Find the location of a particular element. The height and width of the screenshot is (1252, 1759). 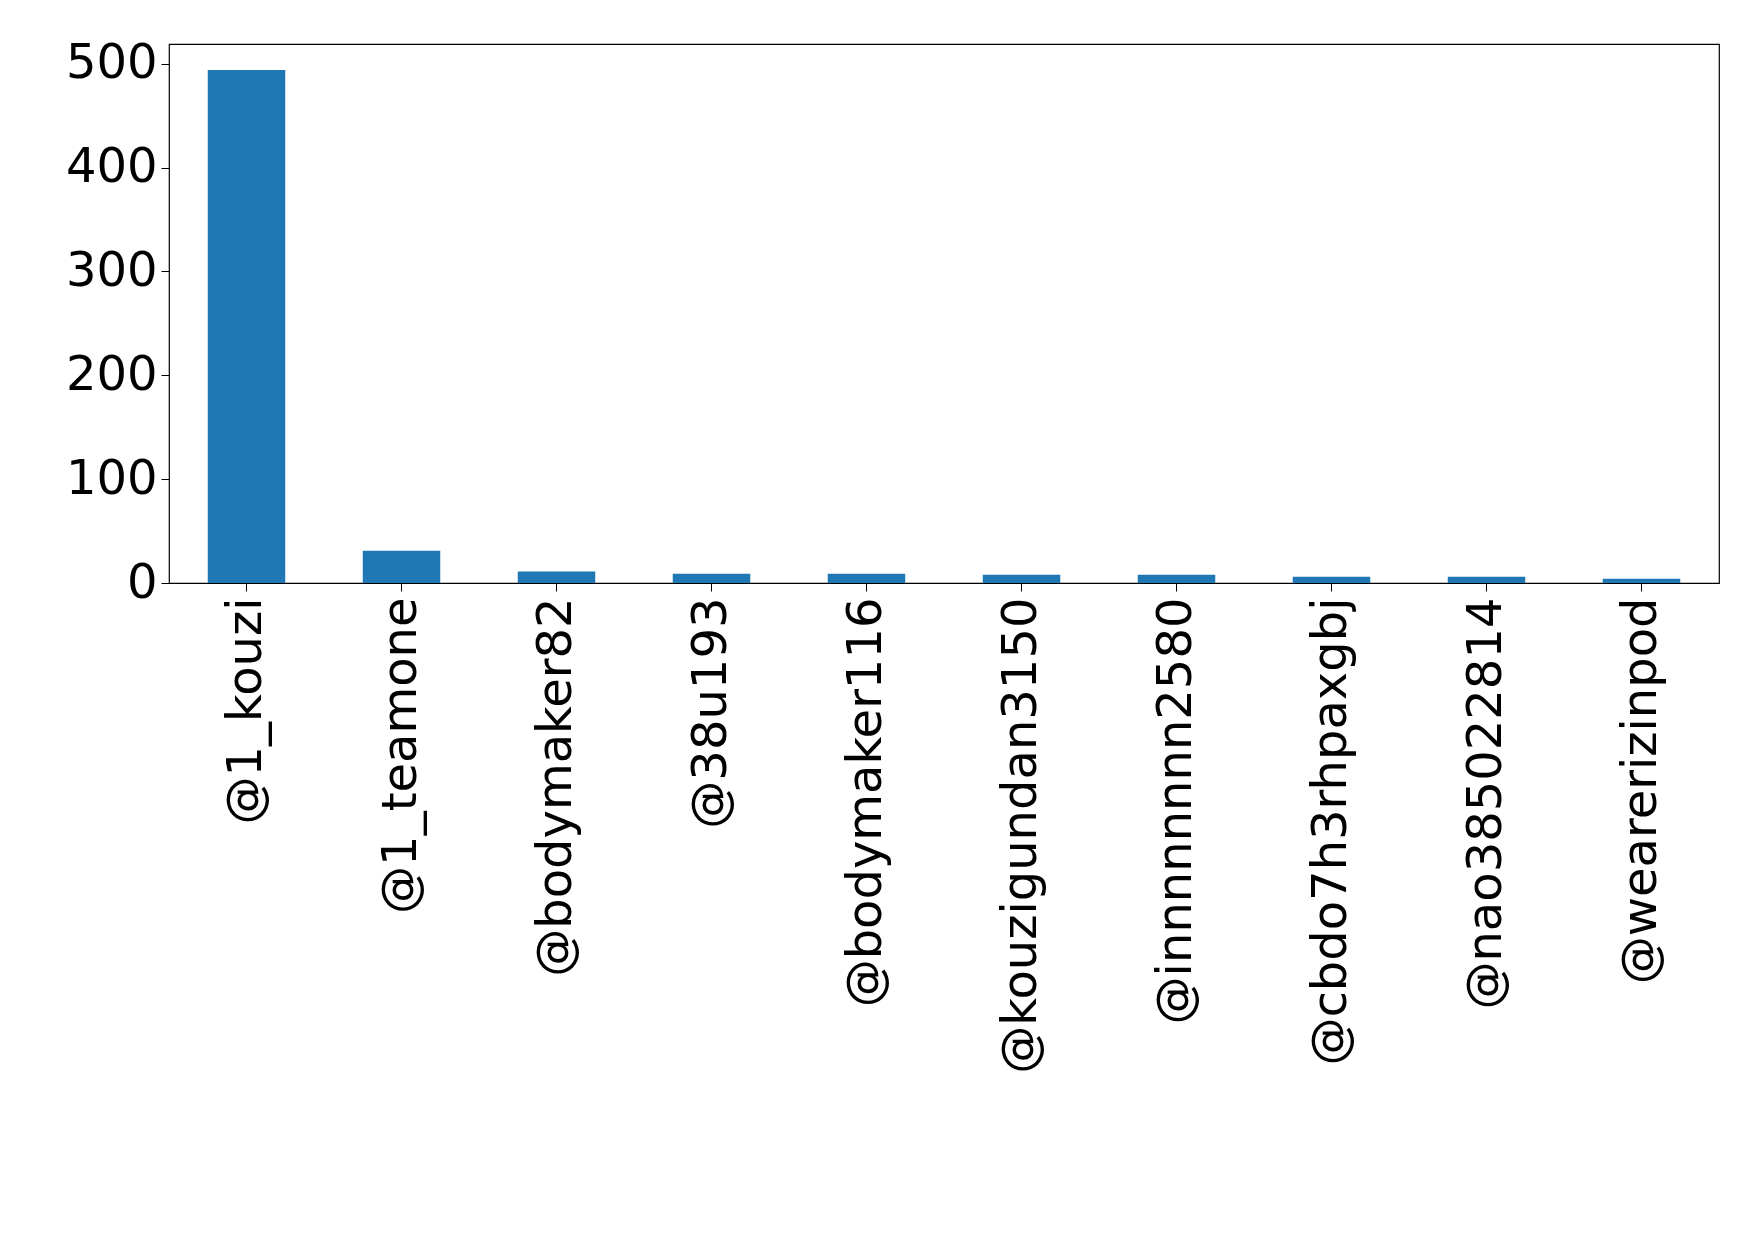

x-tick-label: @nao385022814 is located at coordinates (1483, 803).